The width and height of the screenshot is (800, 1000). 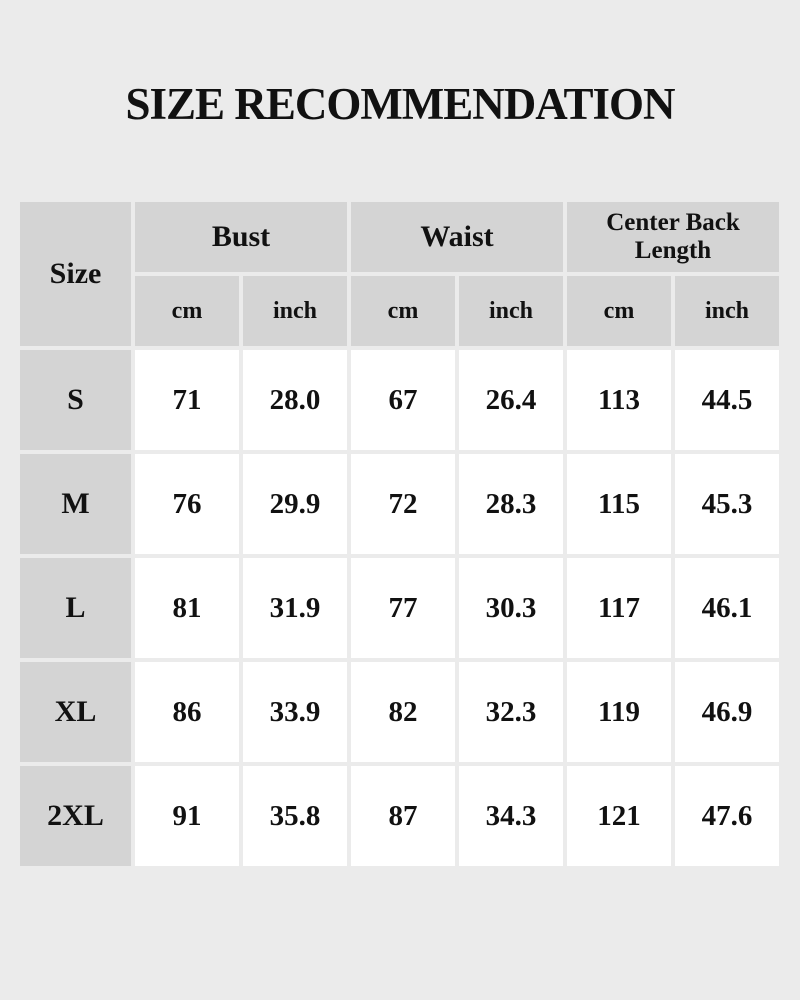 I want to click on table-cell: 81, so click(x=187, y=608).